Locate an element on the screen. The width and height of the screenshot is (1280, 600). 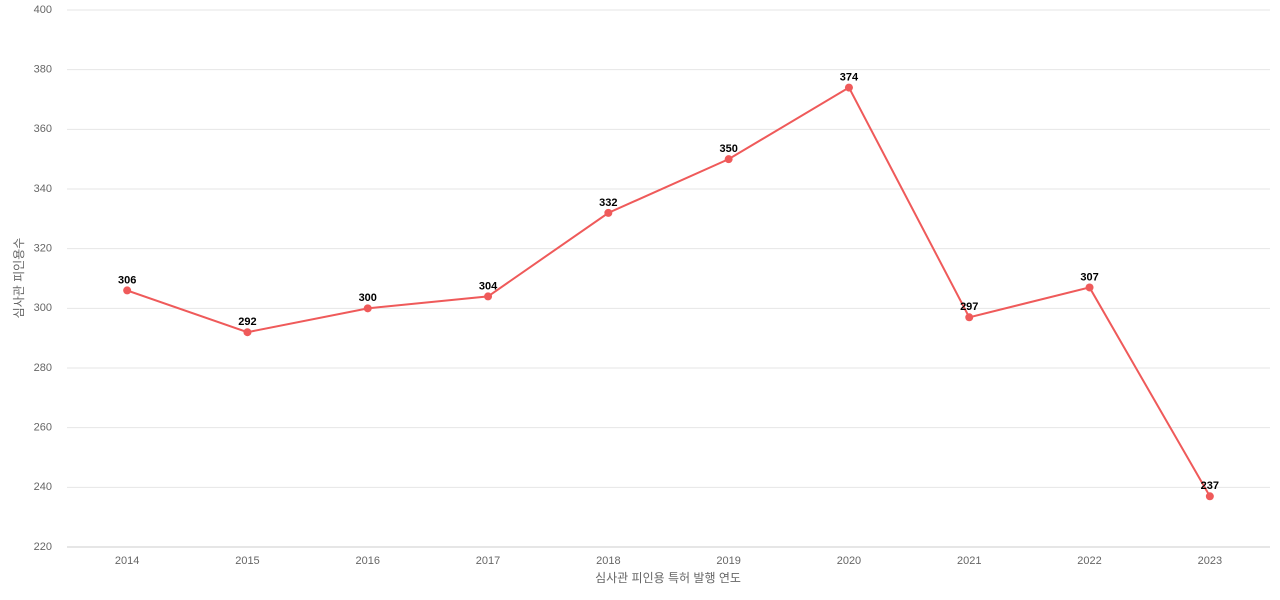
value-label: 306 is located at coordinates (127, 280).